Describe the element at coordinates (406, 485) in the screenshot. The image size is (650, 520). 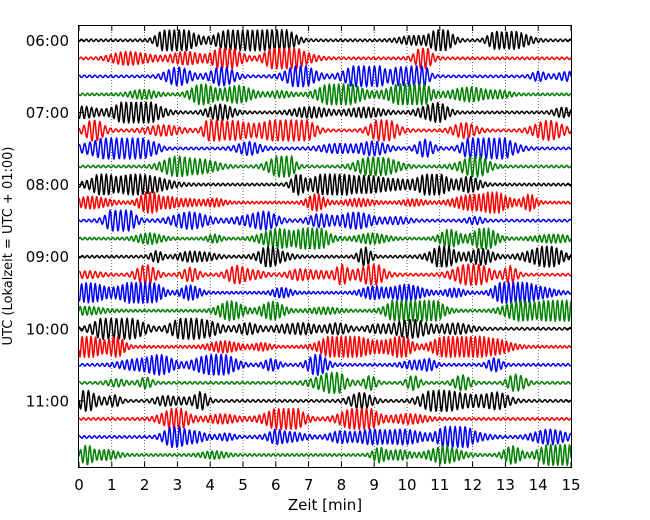
I see `x-tick-label: 10` at that location.